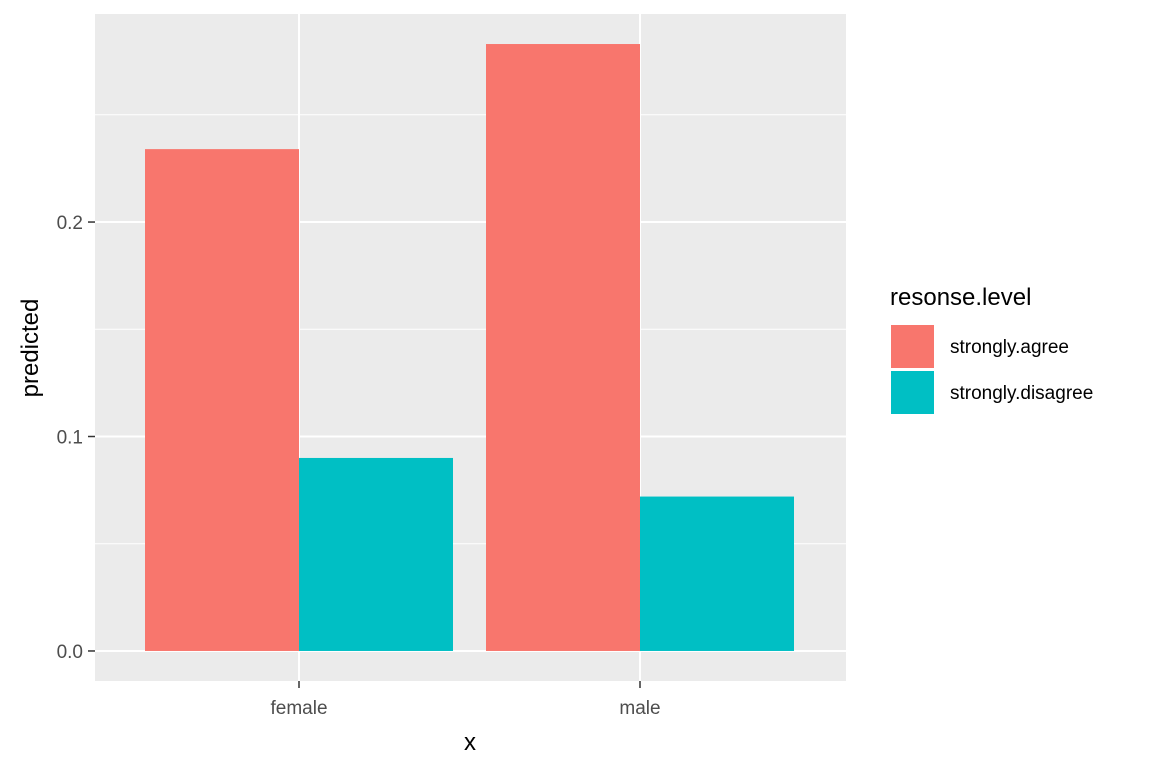 This screenshot has height=768, width=1152. Describe the element at coordinates (222, 400) in the screenshot. I see `bar-strongly-agree-female` at that location.